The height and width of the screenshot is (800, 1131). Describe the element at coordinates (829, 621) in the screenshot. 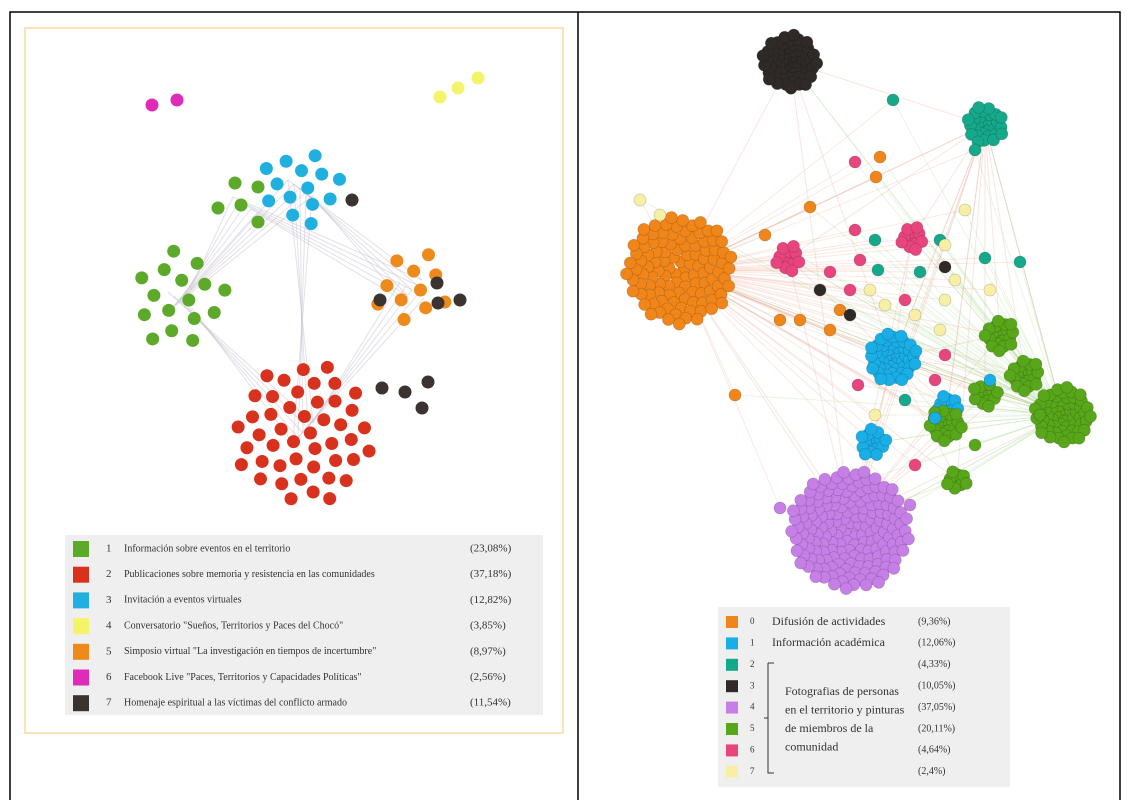

I see `legend-label: Difusión de actividades` at that location.